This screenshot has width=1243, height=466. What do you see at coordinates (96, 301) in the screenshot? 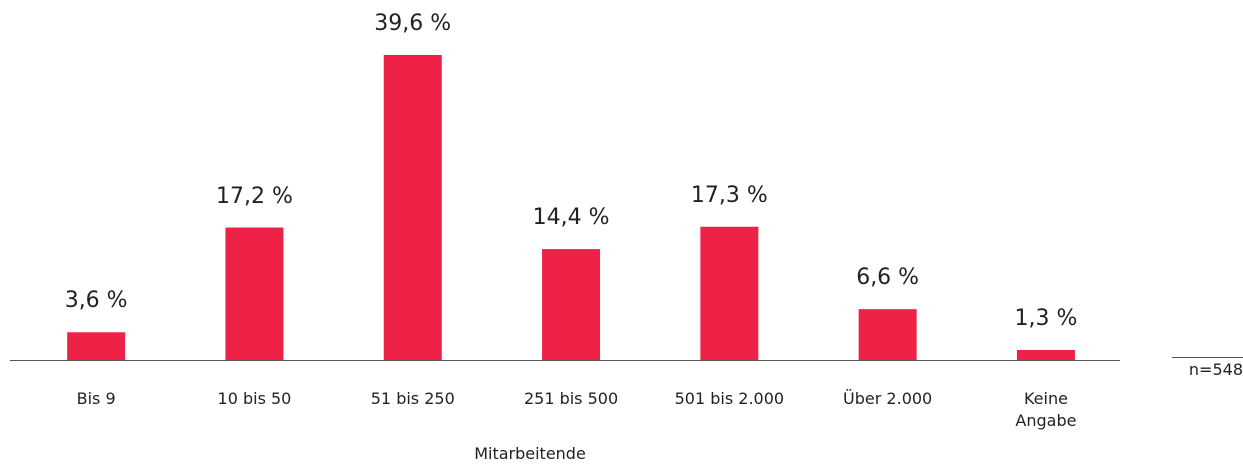
I see `value-label: 3,6 %` at bounding box center [96, 301].